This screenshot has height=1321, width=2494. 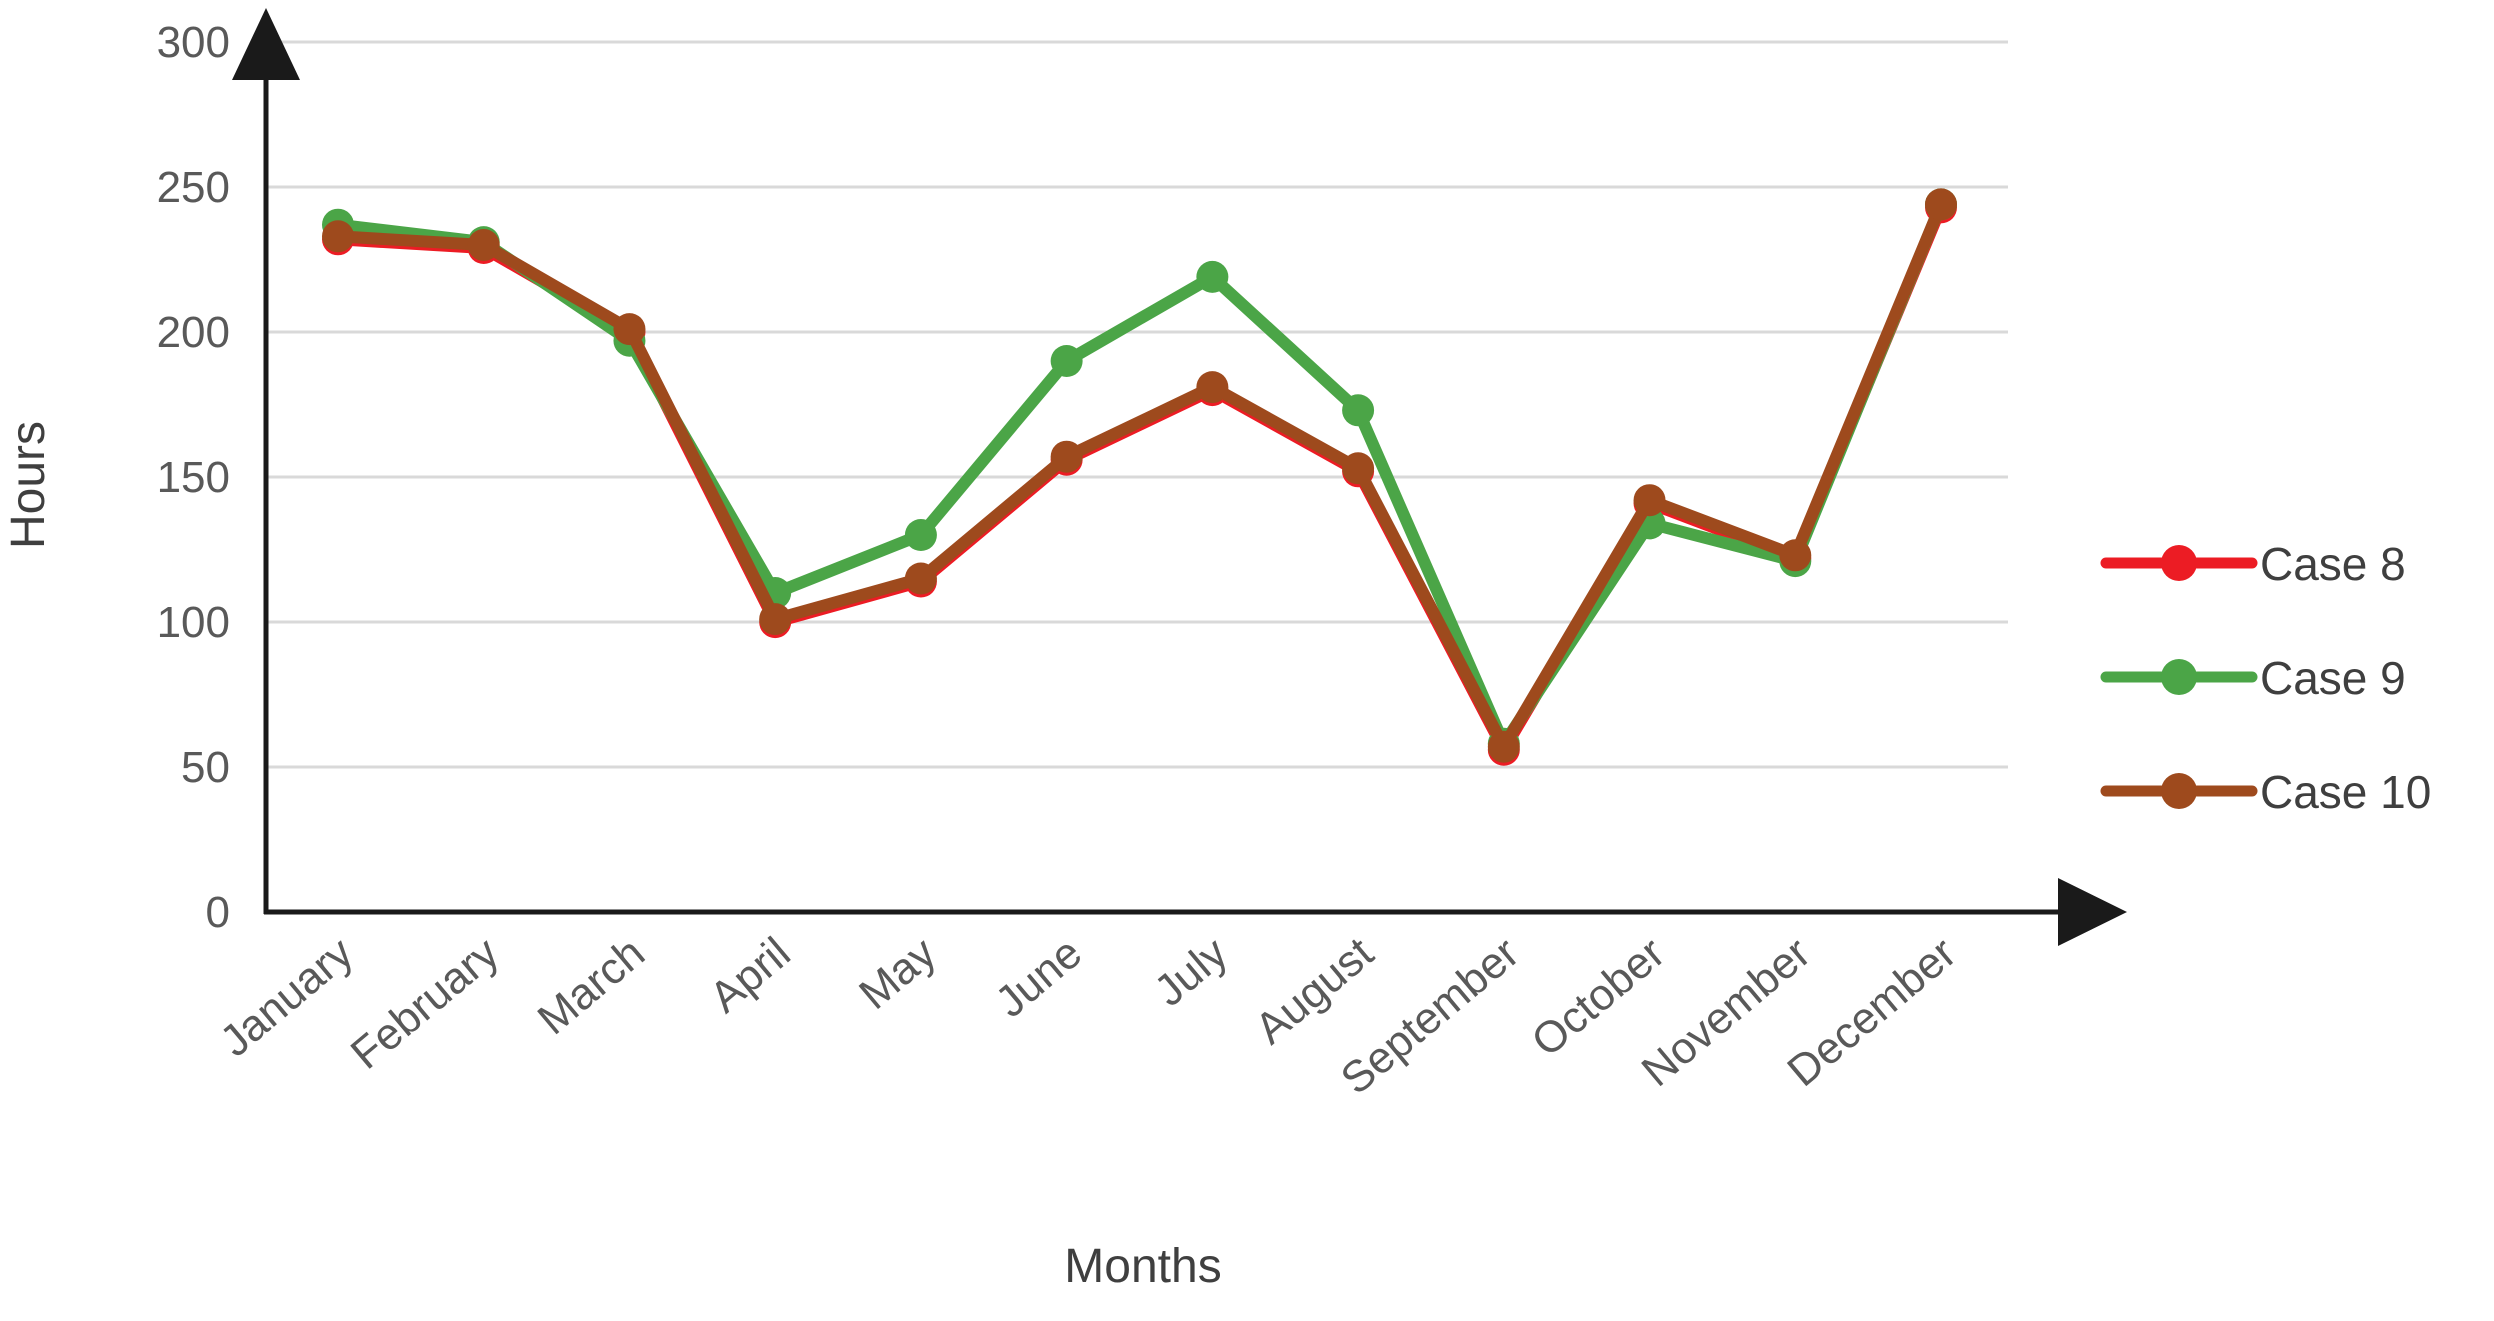 I want to click on y-tick-label: 200, so click(x=193, y=332).